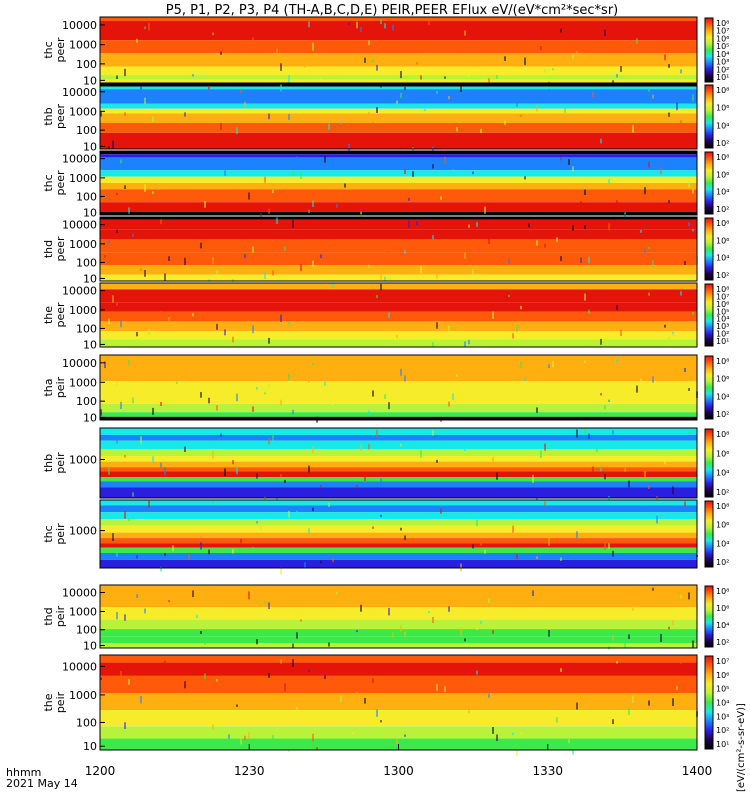  I want to click on y-tick-label: 10000, so click(79, 291).